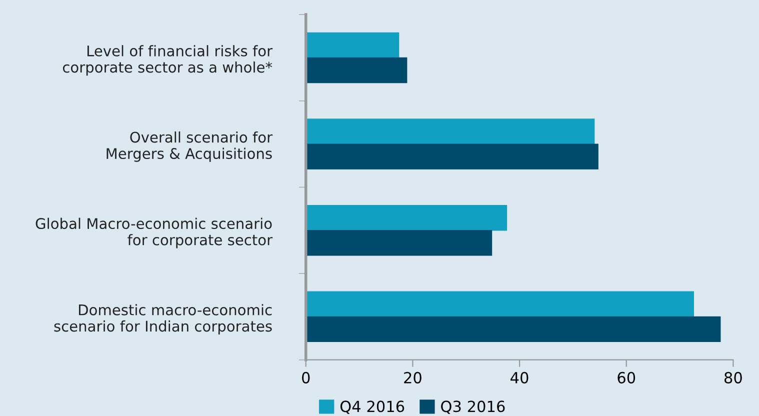  Describe the element at coordinates (163, 319) in the screenshot. I see `y-tick-label: Domestic macro-economic scenario for Indian corporates` at that location.